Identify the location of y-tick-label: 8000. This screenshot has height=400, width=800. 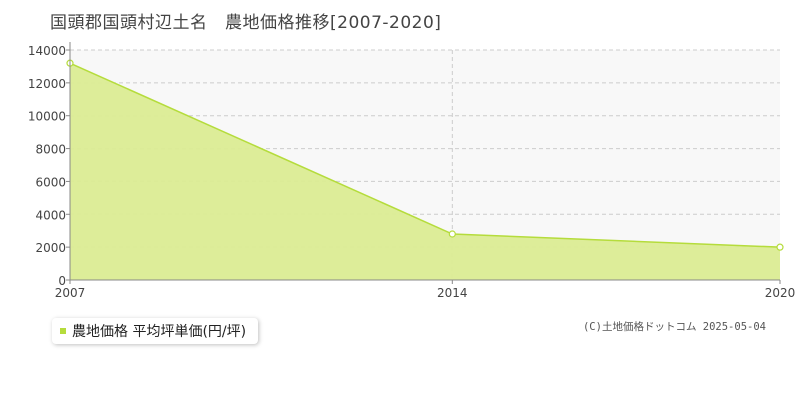
(50, 150).